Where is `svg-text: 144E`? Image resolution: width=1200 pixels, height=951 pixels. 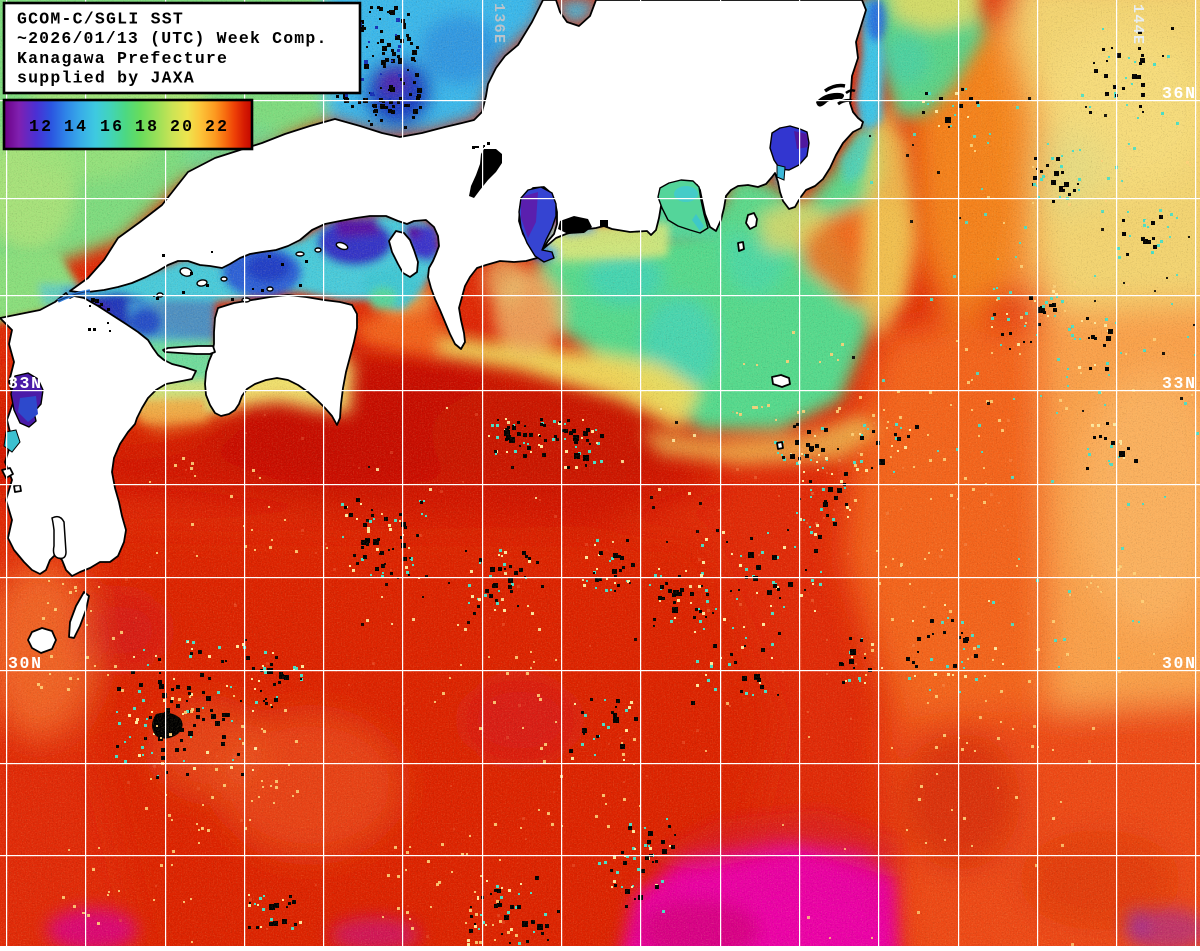 svg-text: 144E is located at coordinates (1137, 24).